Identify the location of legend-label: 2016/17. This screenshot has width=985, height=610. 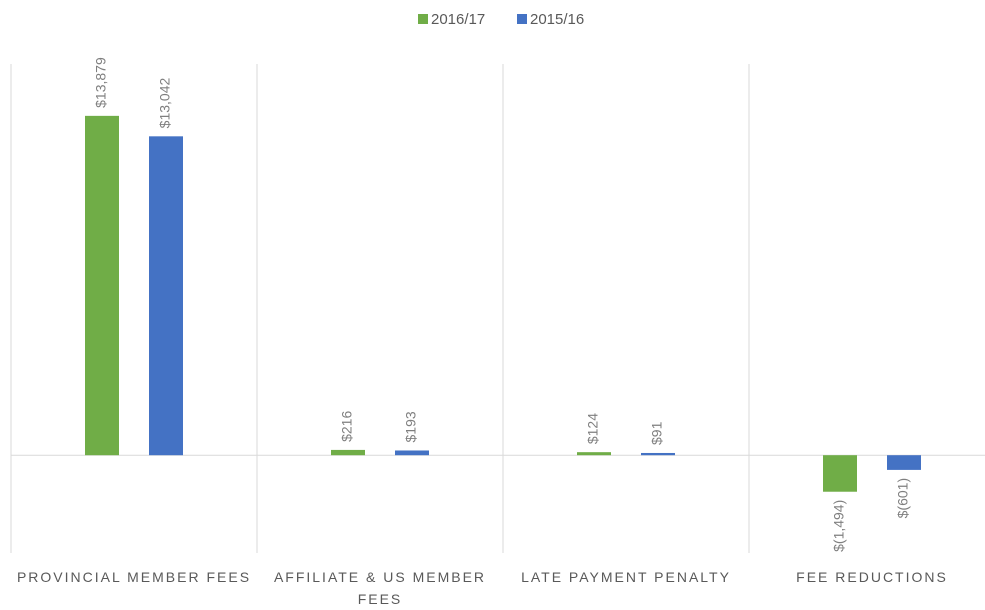
(458, 19).